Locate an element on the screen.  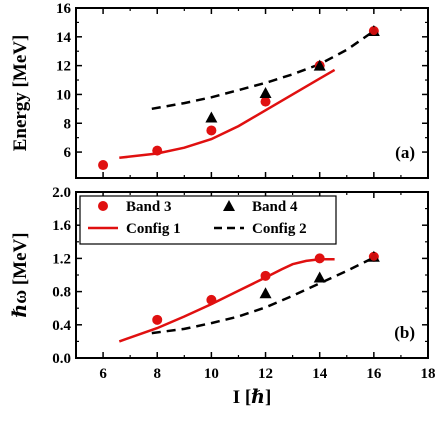
x-axis-label: I [ℏ] is located at coordinates (252, 397).